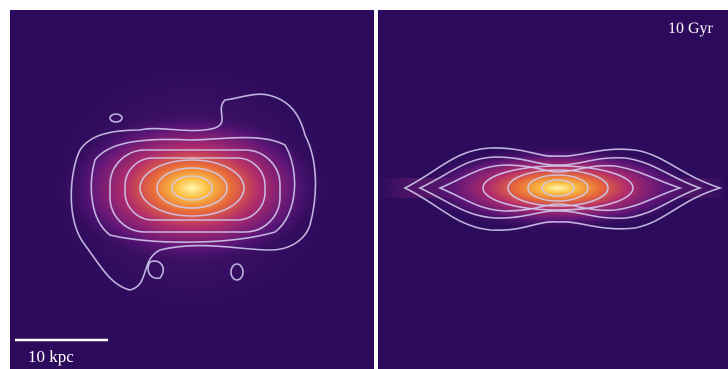 The image size is (728, 369). I want to click on scale-bar-label: 10 kpc, so click(51, 356).